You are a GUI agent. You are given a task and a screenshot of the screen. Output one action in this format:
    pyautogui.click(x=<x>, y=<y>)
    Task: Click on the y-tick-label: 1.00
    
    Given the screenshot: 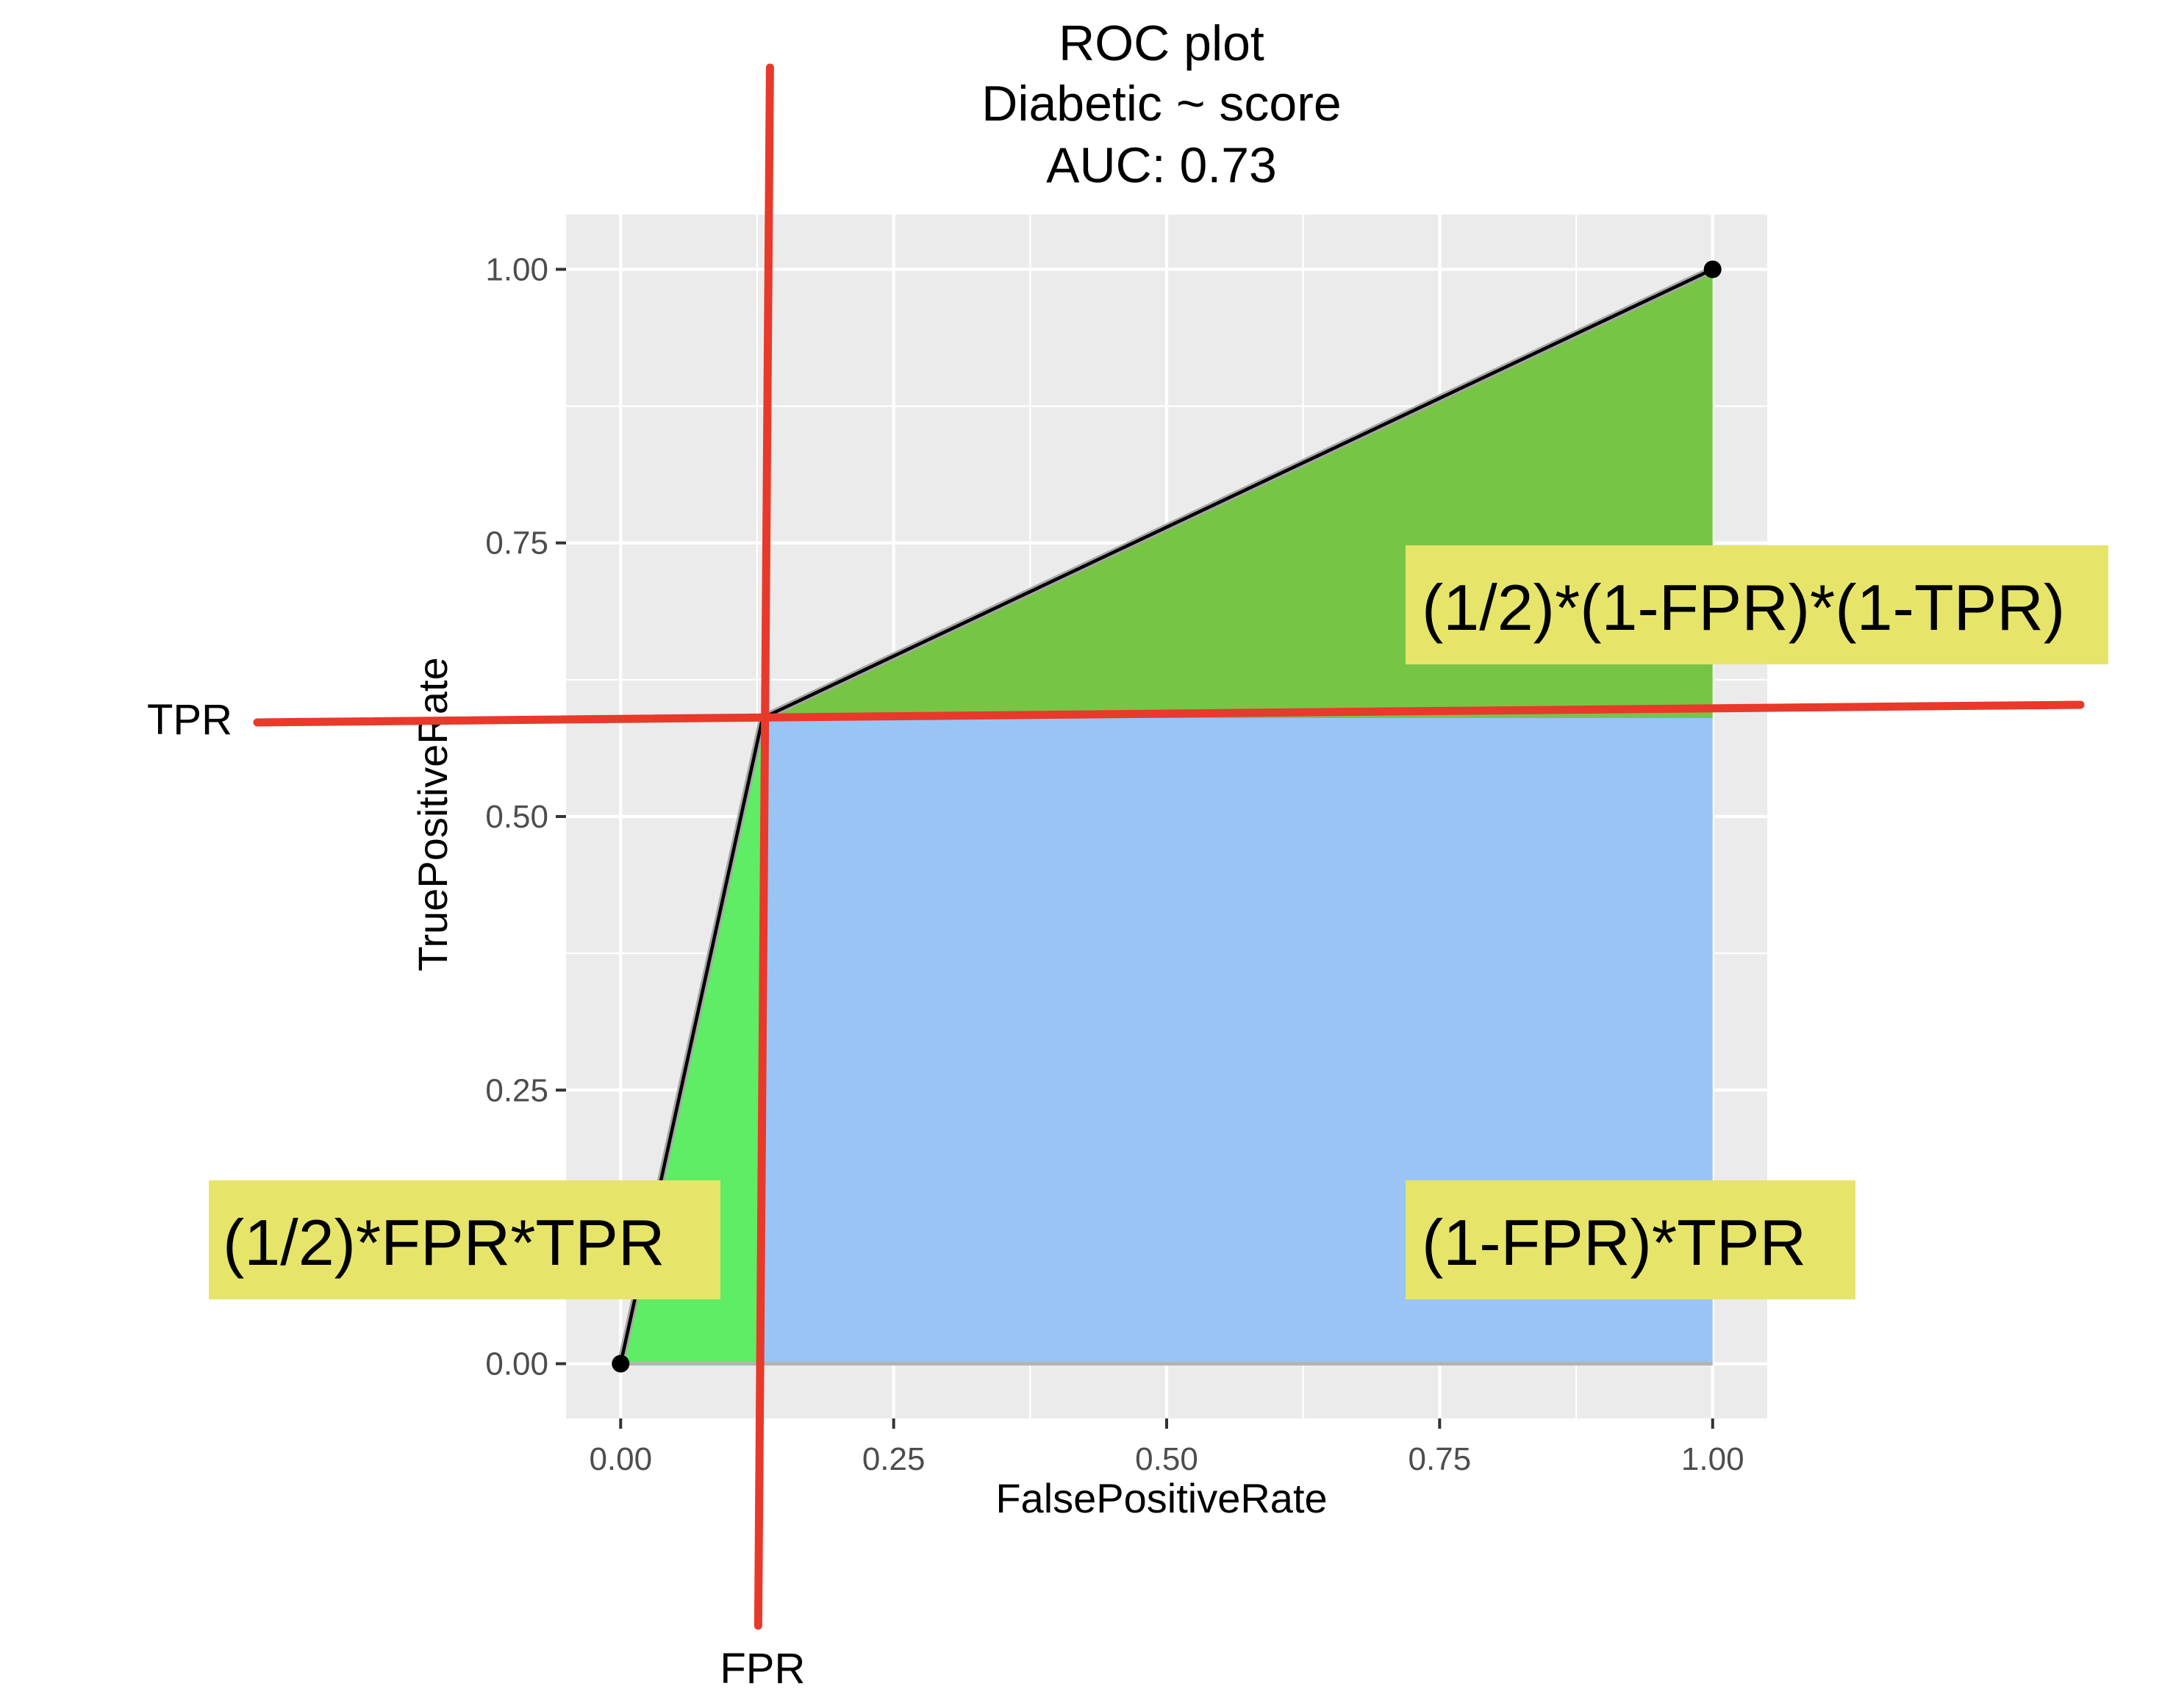 What is the action you would take?
    pyautogui.click(x=516, y=269)
    